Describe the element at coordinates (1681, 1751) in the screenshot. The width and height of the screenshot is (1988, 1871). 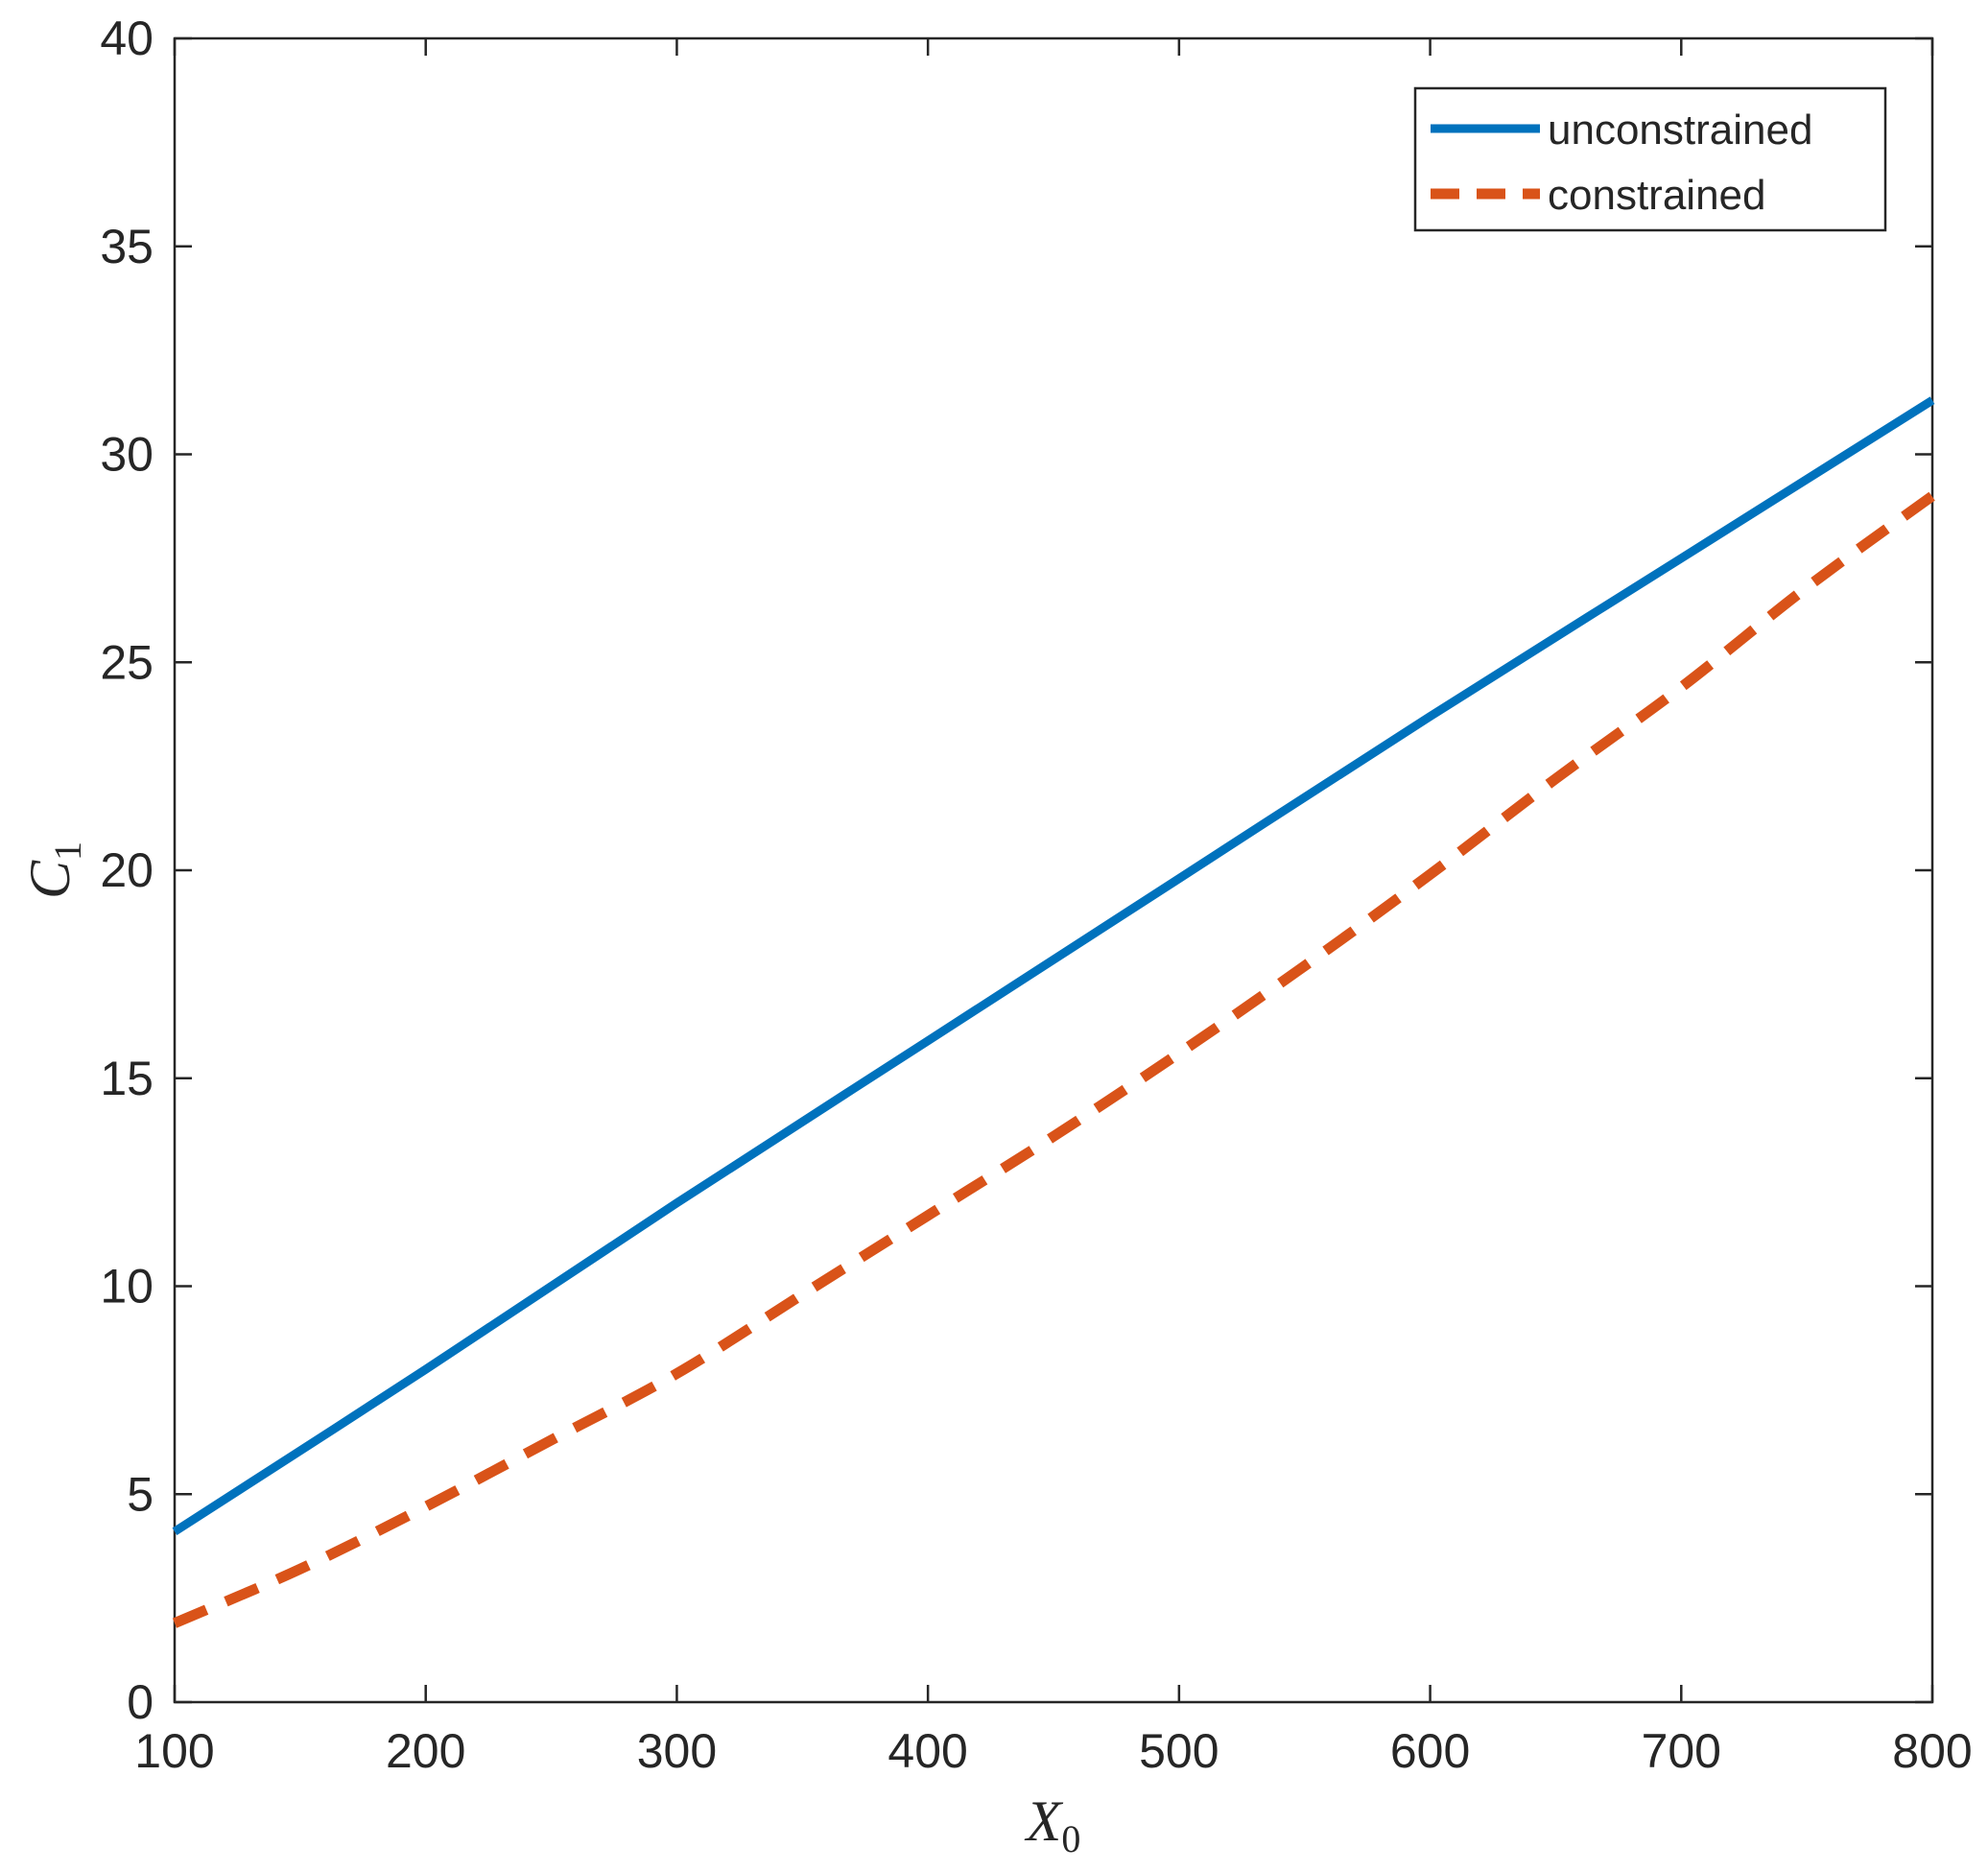
I see `x-tick-label: 700` at that location.